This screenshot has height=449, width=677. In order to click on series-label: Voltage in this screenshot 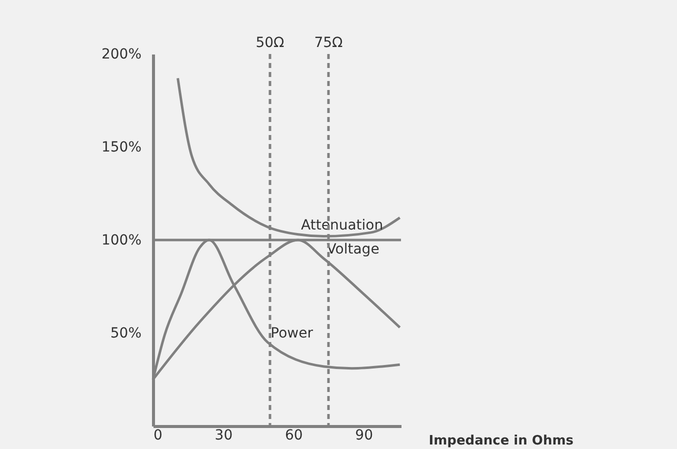, I will do `click(353, 250)`.